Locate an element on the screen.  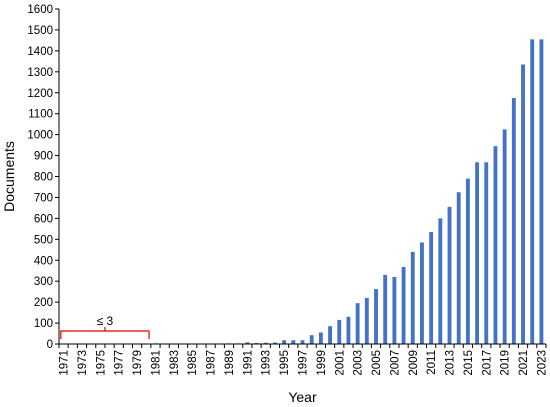
y-tick-label: 700 is located at coordinates (43, 198).